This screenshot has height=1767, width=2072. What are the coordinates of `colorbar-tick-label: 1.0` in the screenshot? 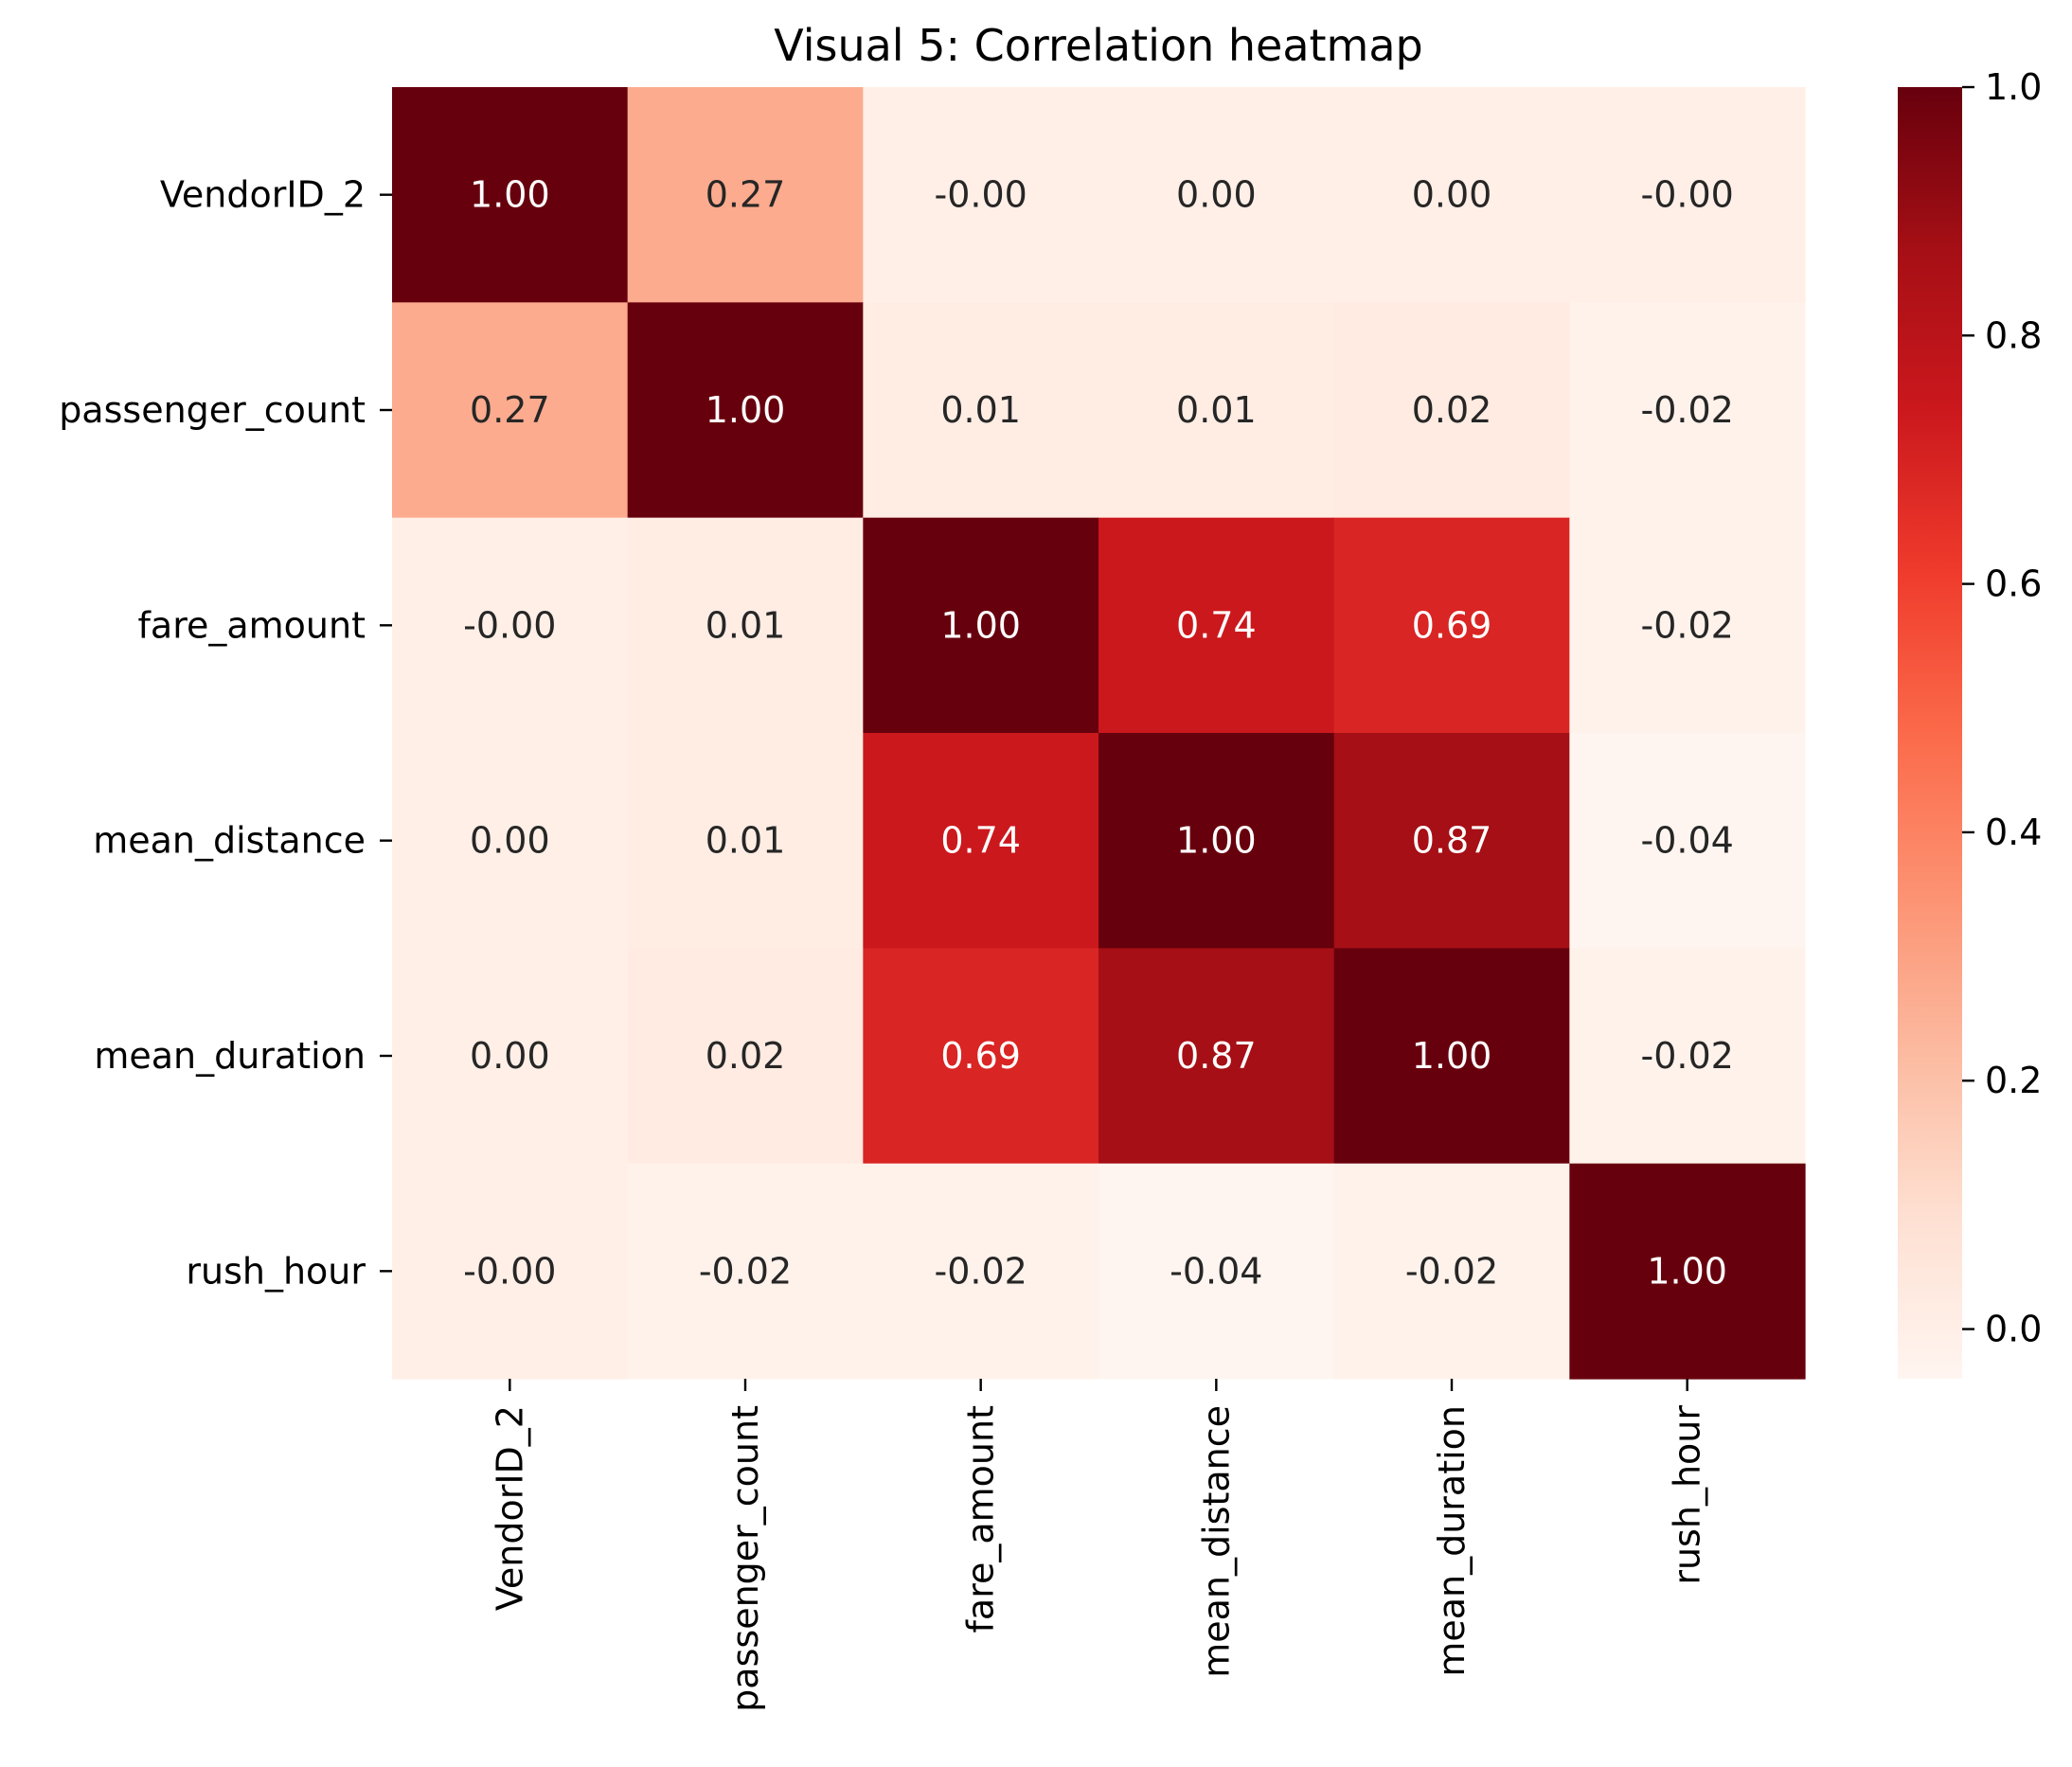 It's located at (2013, 87).